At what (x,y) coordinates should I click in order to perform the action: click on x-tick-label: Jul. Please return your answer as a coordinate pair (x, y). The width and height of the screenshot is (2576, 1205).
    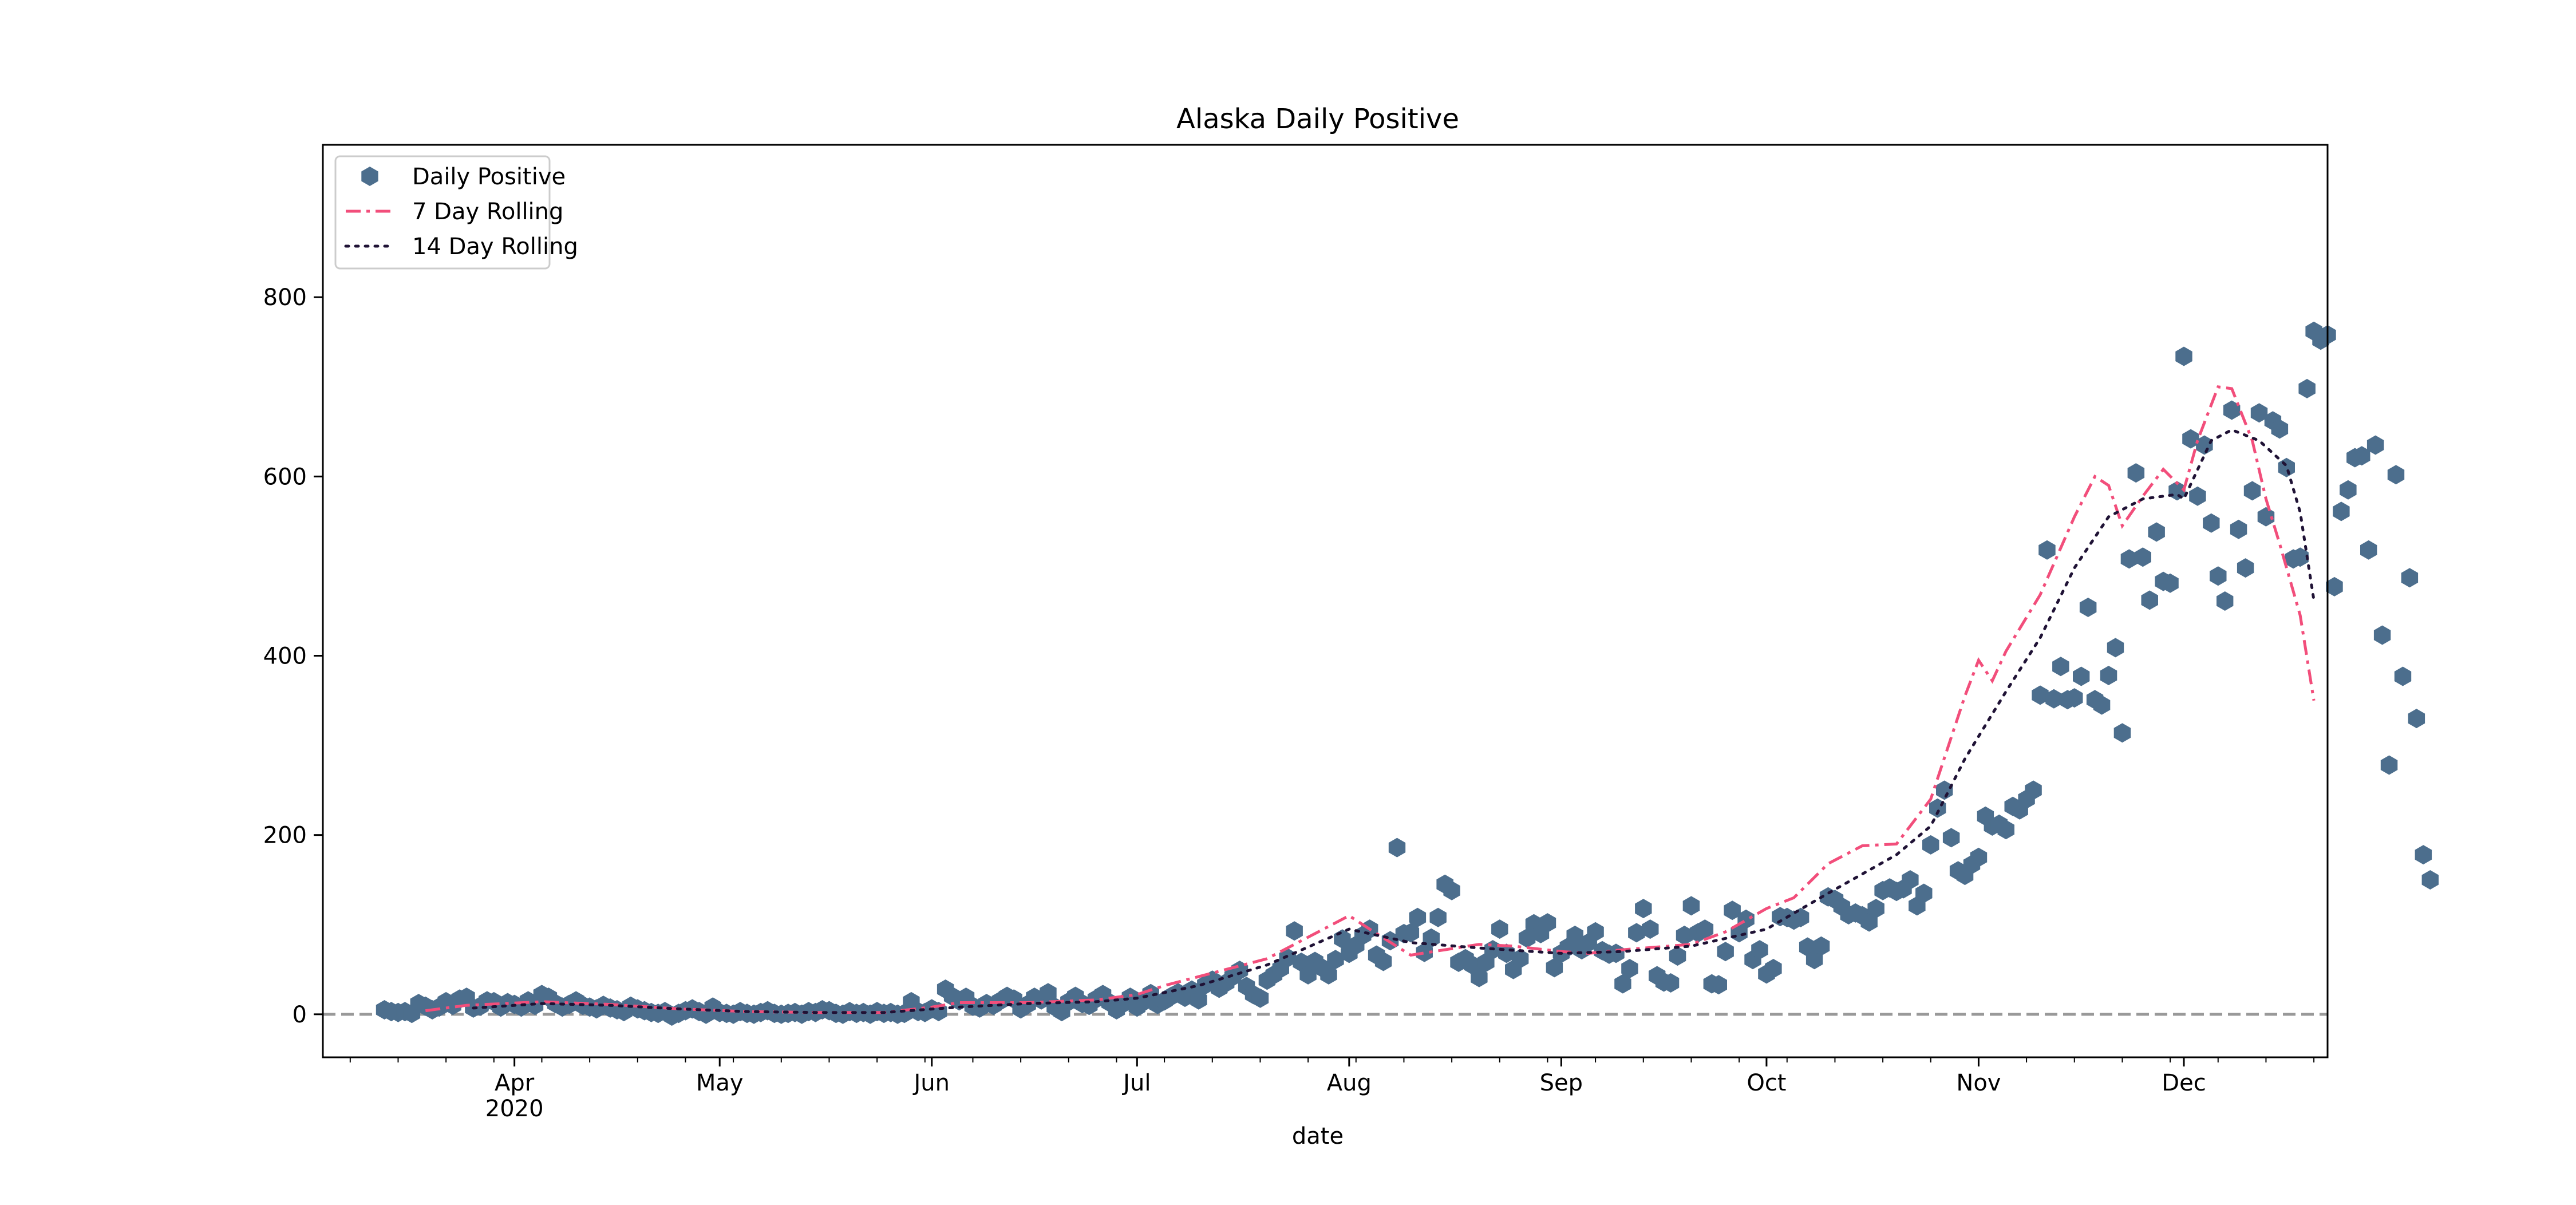
    Looking at the image, I should click on (1136, 1083).